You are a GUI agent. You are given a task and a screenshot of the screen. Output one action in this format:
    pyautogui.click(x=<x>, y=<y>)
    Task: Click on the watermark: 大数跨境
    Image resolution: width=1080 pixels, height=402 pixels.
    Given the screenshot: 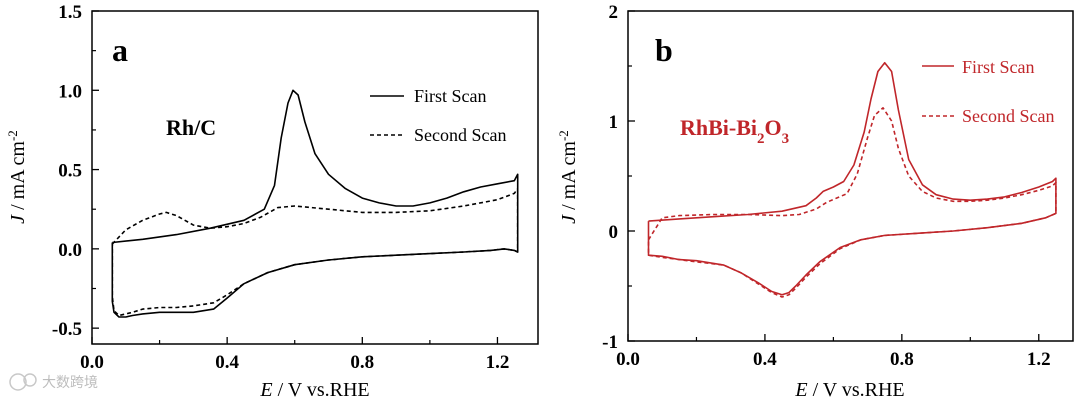 What is the action you would take?
    pyautogui.click(x=53, y=382)
    